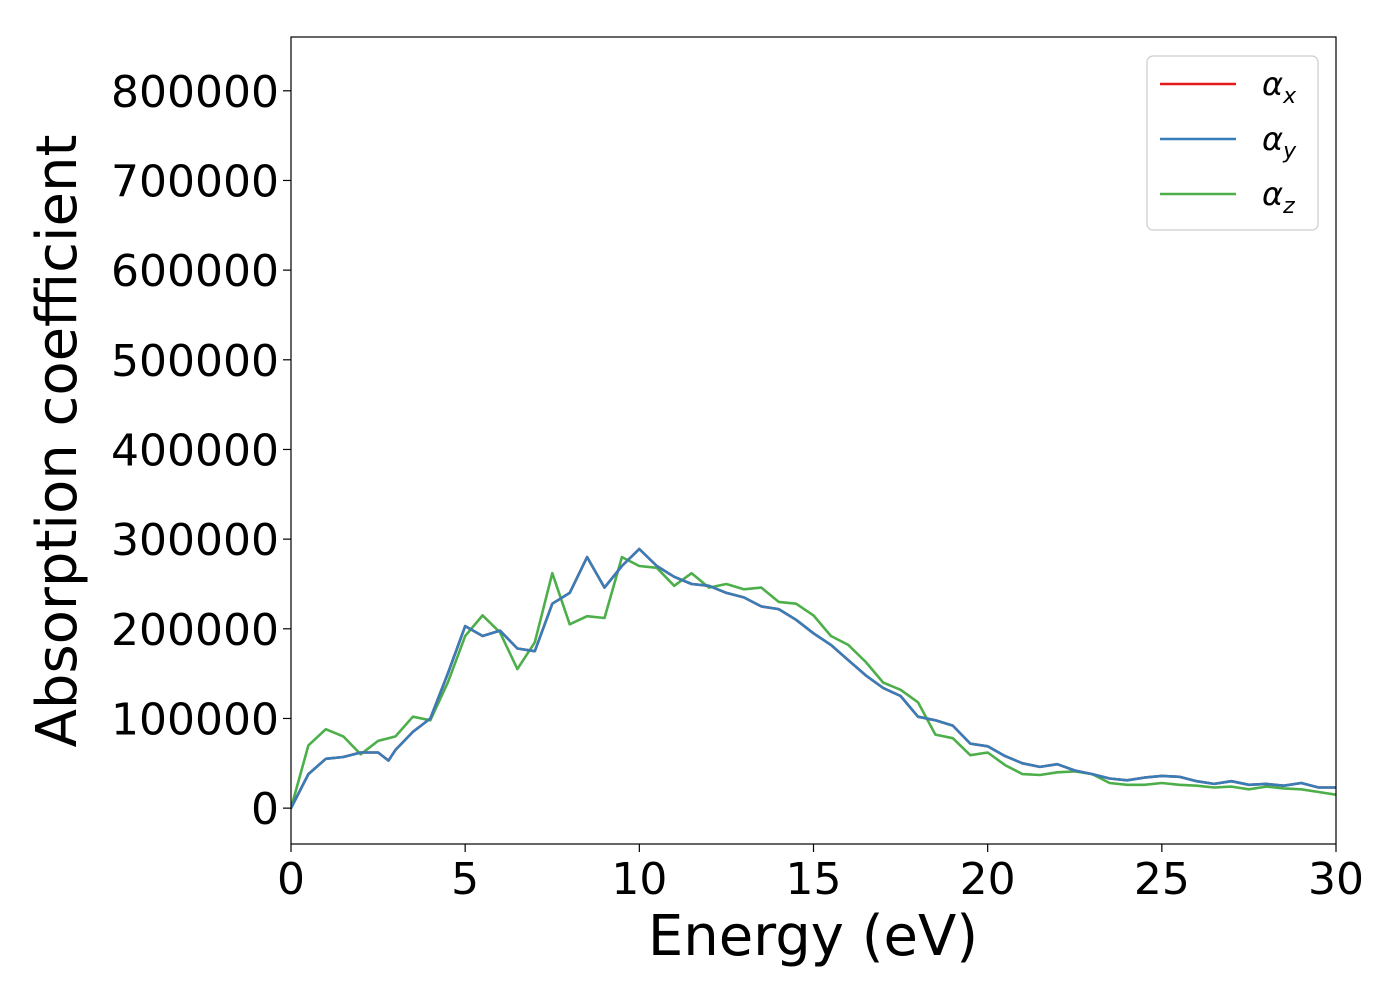 The width and height of the screenshot is (1400, 1000). I want to click on legend: αx αy αz, so click(1232, 143).